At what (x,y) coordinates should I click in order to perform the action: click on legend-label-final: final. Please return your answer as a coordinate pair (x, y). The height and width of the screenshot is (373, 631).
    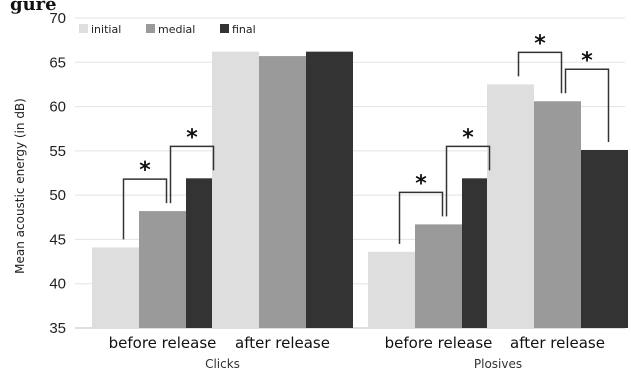
    Looking at the image, I should click on (244, 29).